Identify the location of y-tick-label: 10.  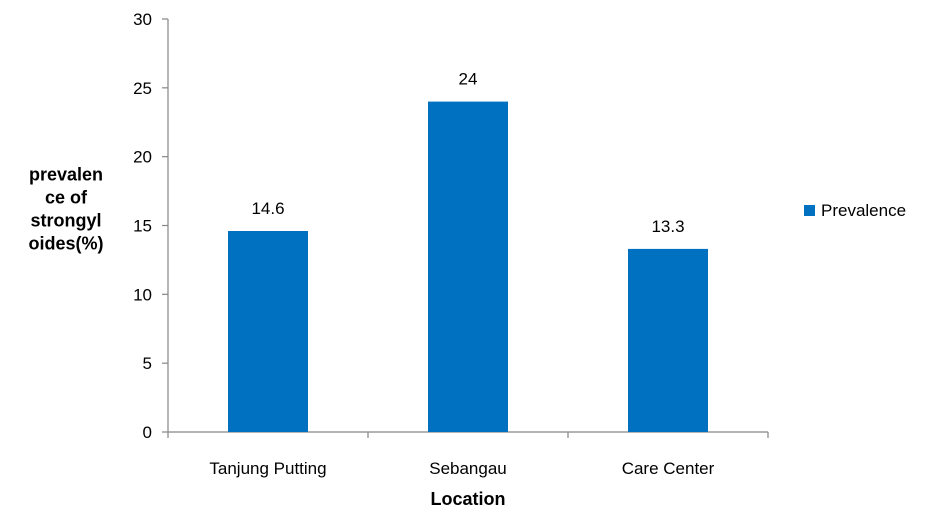
(142, 294).